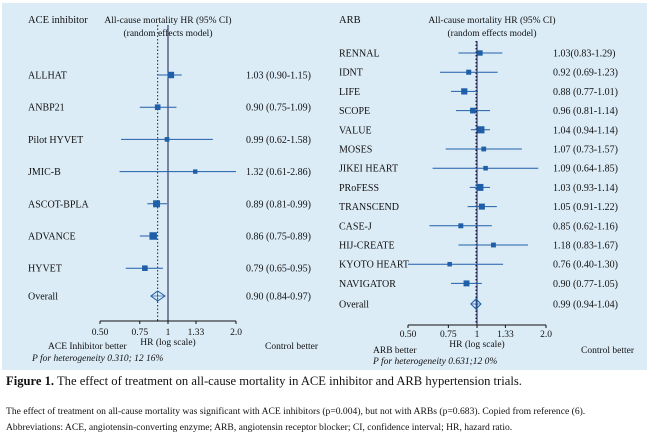 The image size is (650, 441). I want to click on p2-overall-label: Overall, so click(354, 305).